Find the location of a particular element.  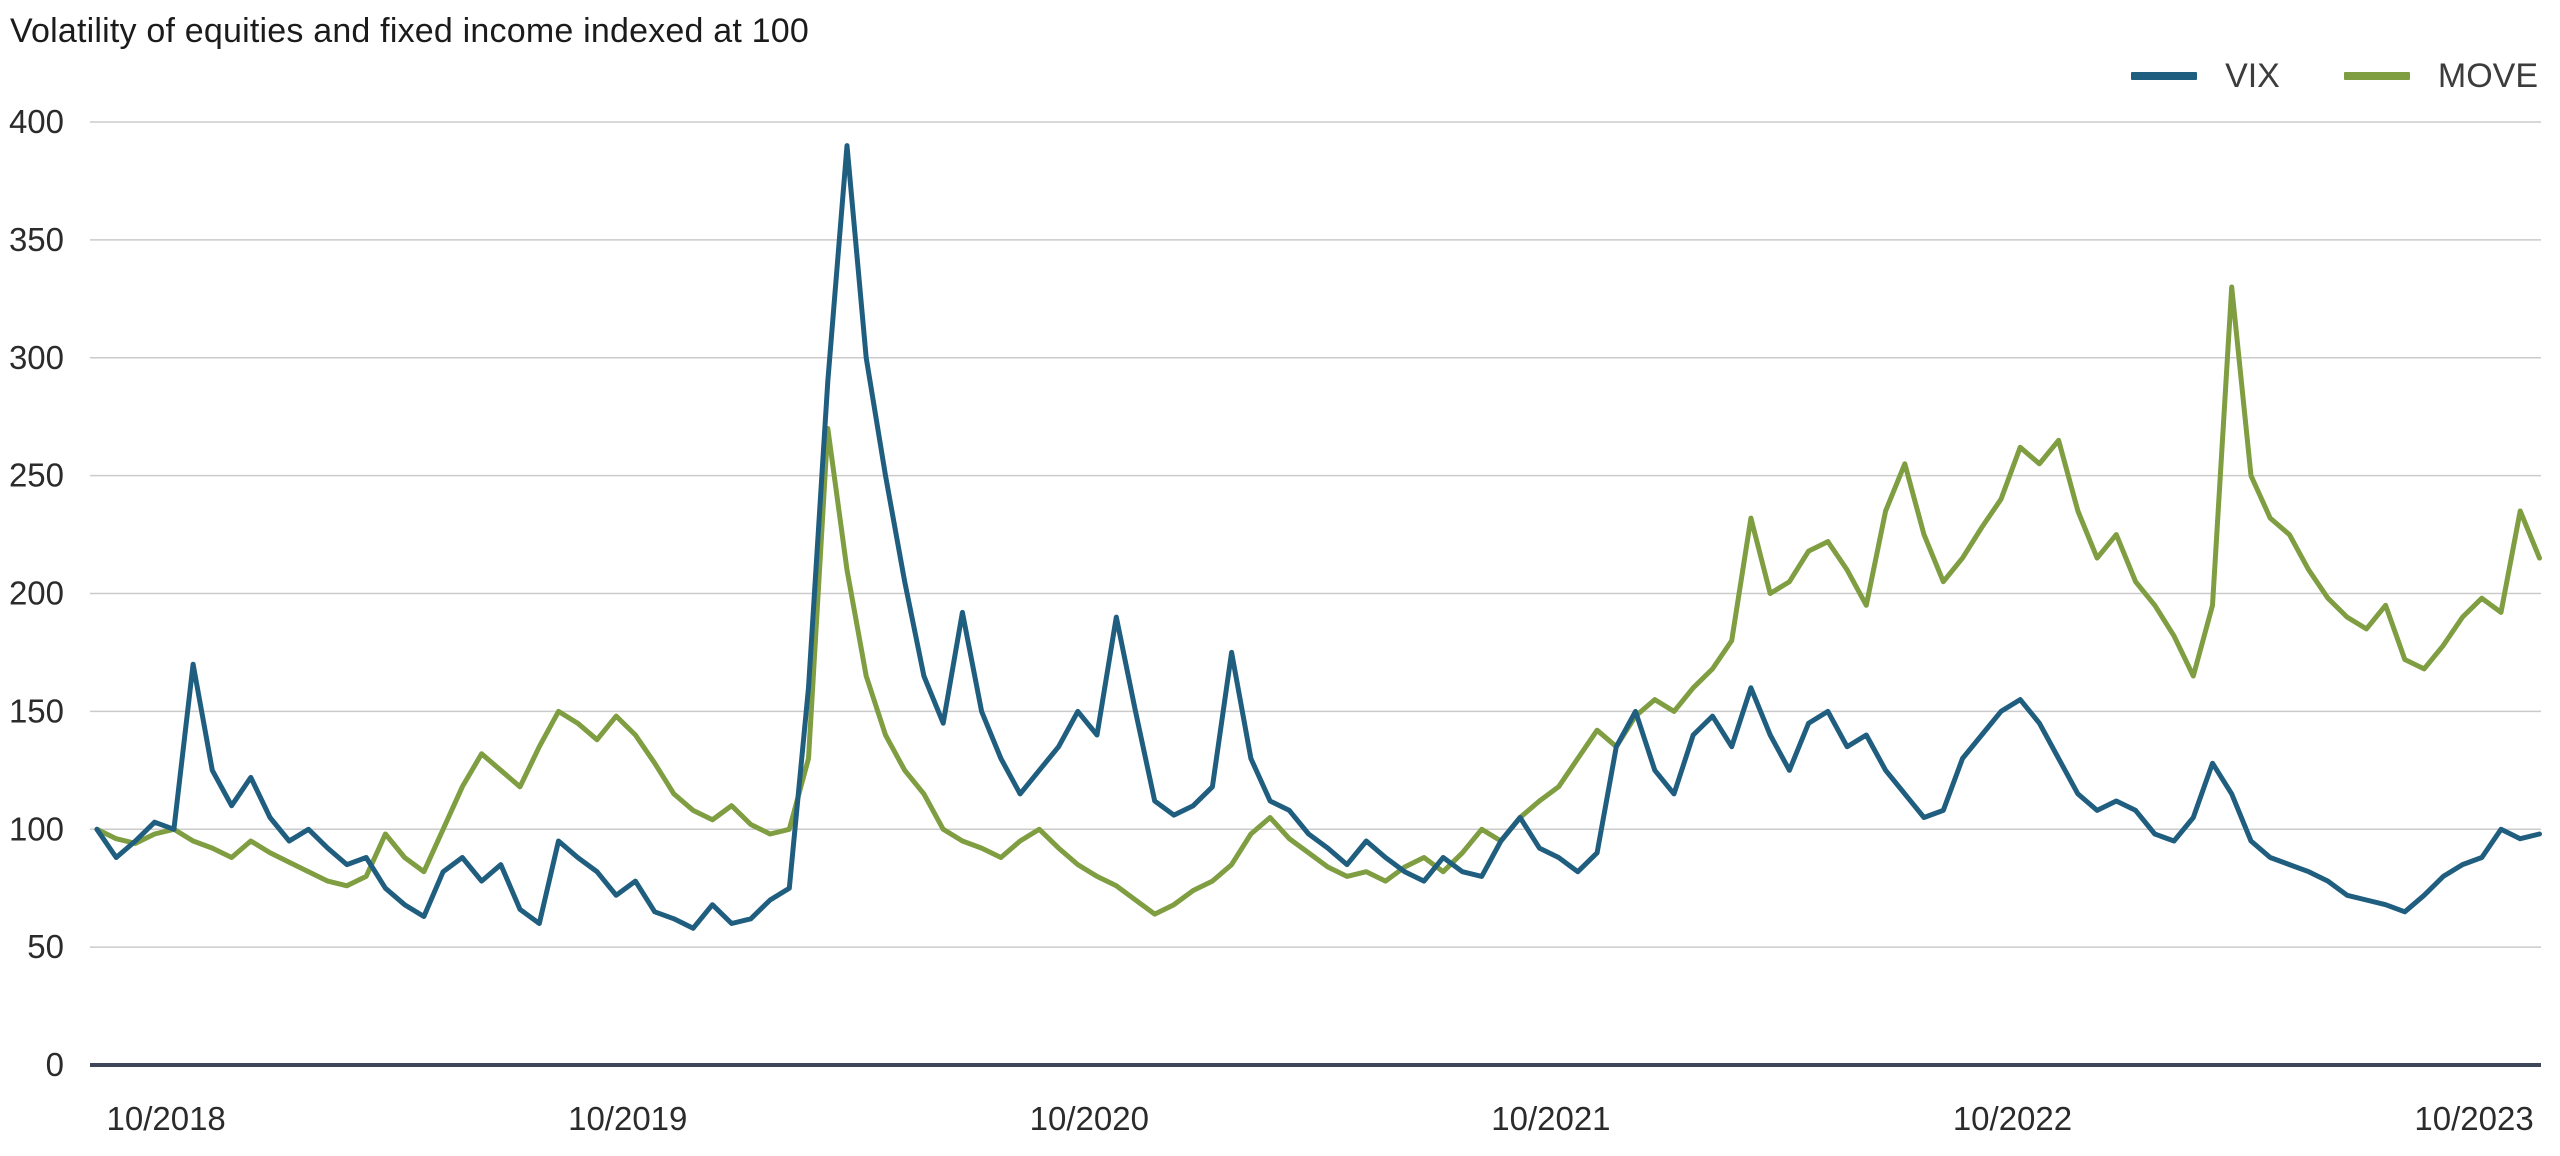

y-tick-label-50: 50 is located at coordinates (45, 946).